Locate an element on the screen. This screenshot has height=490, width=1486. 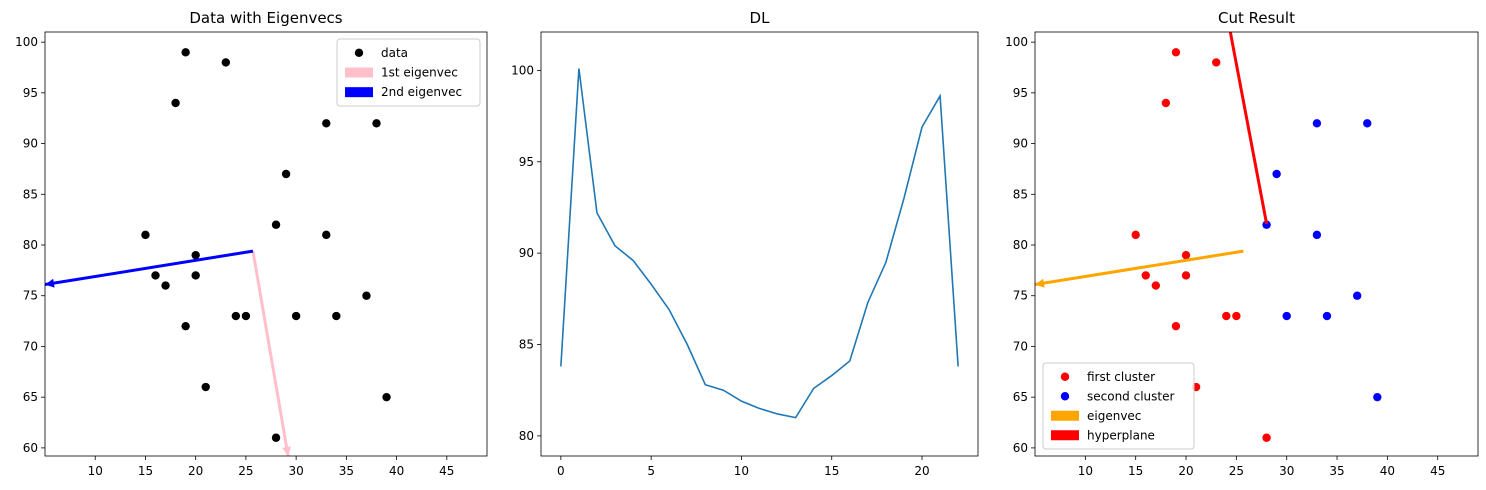
chart-title: Cut Result is located at coordinates (1256, 18).